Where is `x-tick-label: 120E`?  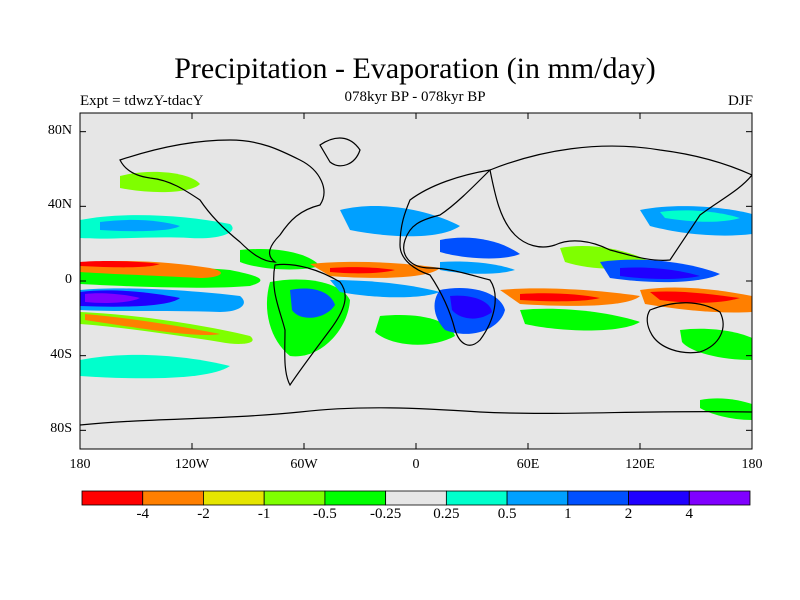
x-tick-label: 120E is located at coordinates (640, 464).